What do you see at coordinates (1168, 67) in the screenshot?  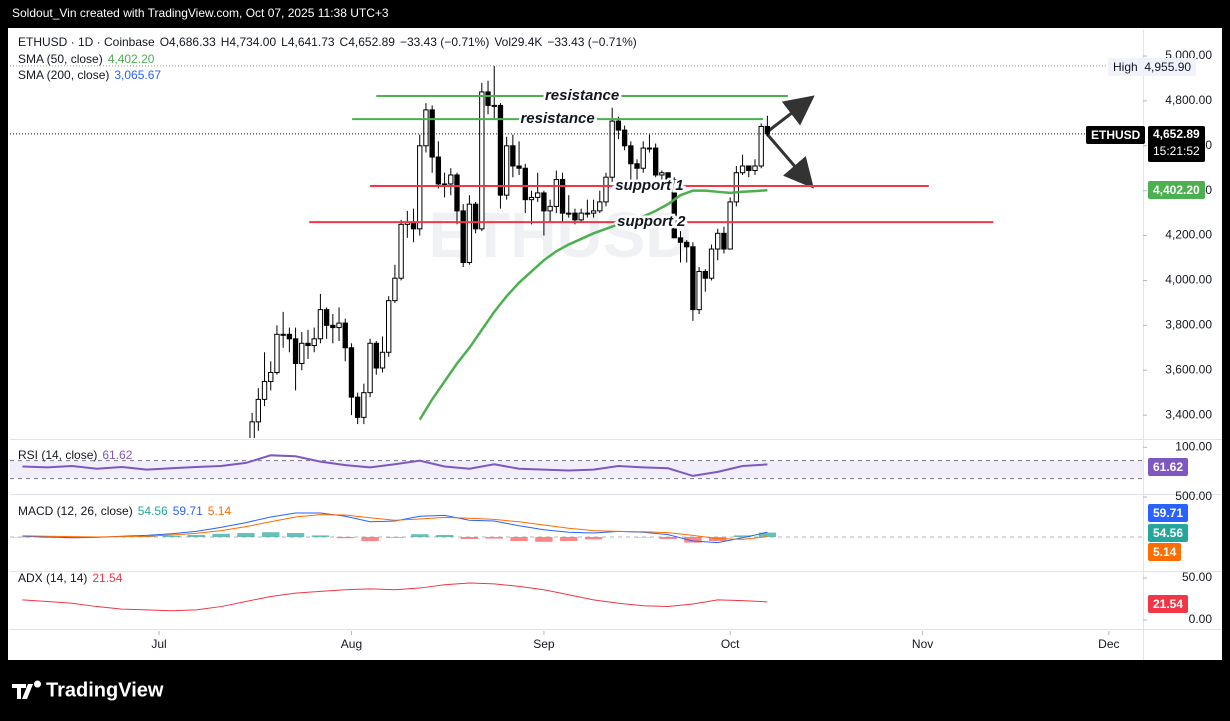 I see `high-value: 4,955.90` at bounding box center [1168, 67].